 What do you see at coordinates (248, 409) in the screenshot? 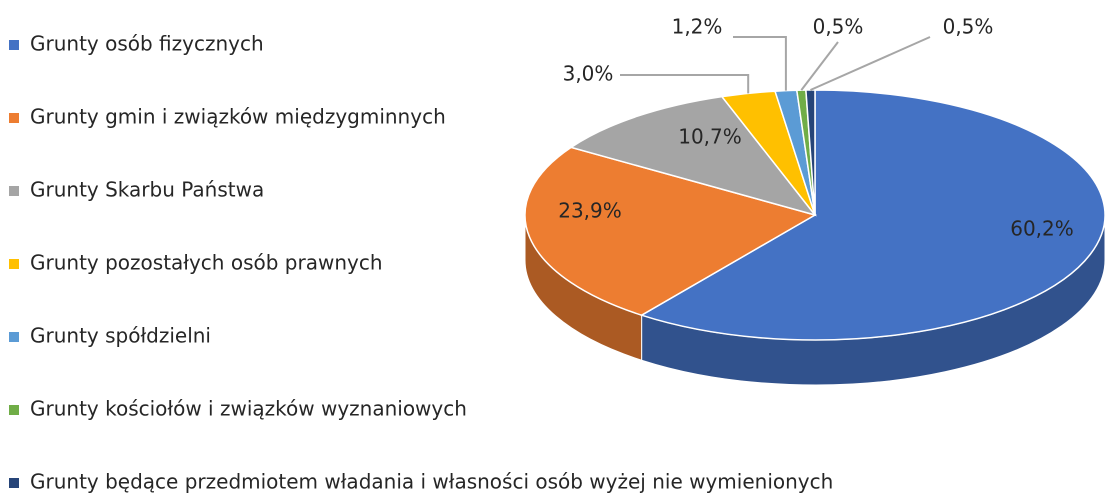
I see `legend-label: Grunty kościołów i związków wyznaniowych` at bounding box center [248, 409].